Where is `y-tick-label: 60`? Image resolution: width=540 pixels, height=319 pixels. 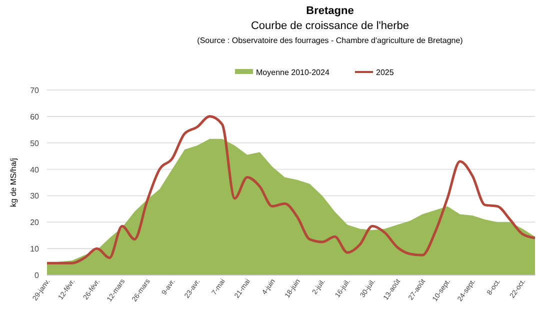 y-tick-label: 60 is located at coordinates (35, 117).